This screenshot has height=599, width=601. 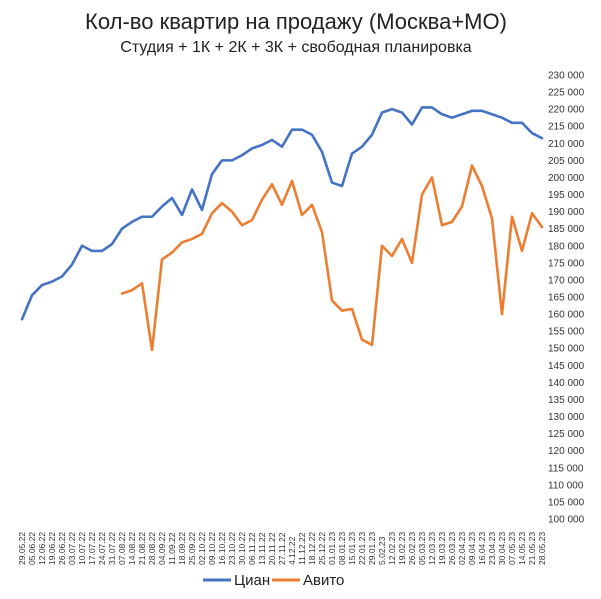 What do you see at coordinates (566, 110) in the screenshot?
I see `y-tick-label: 220 000` at bounding box center [566, 110].